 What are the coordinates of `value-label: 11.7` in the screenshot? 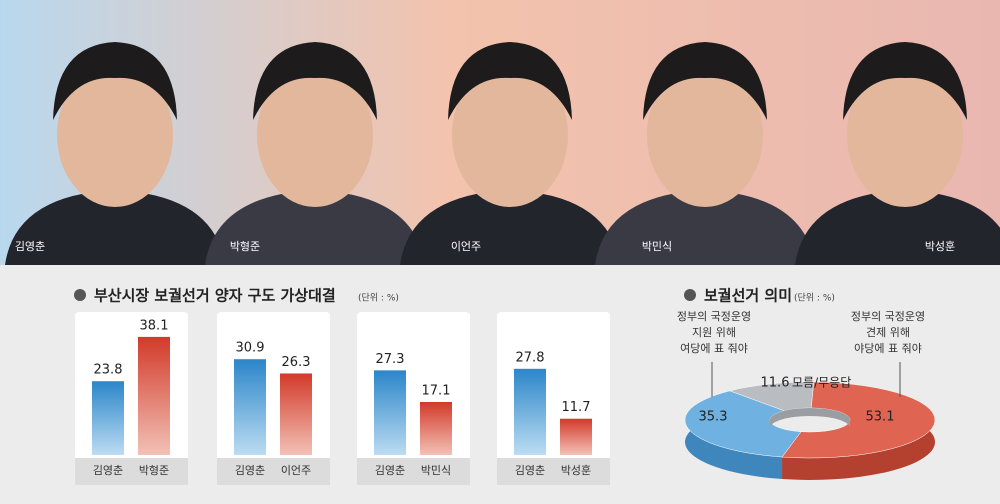 It's located at (576, 407).